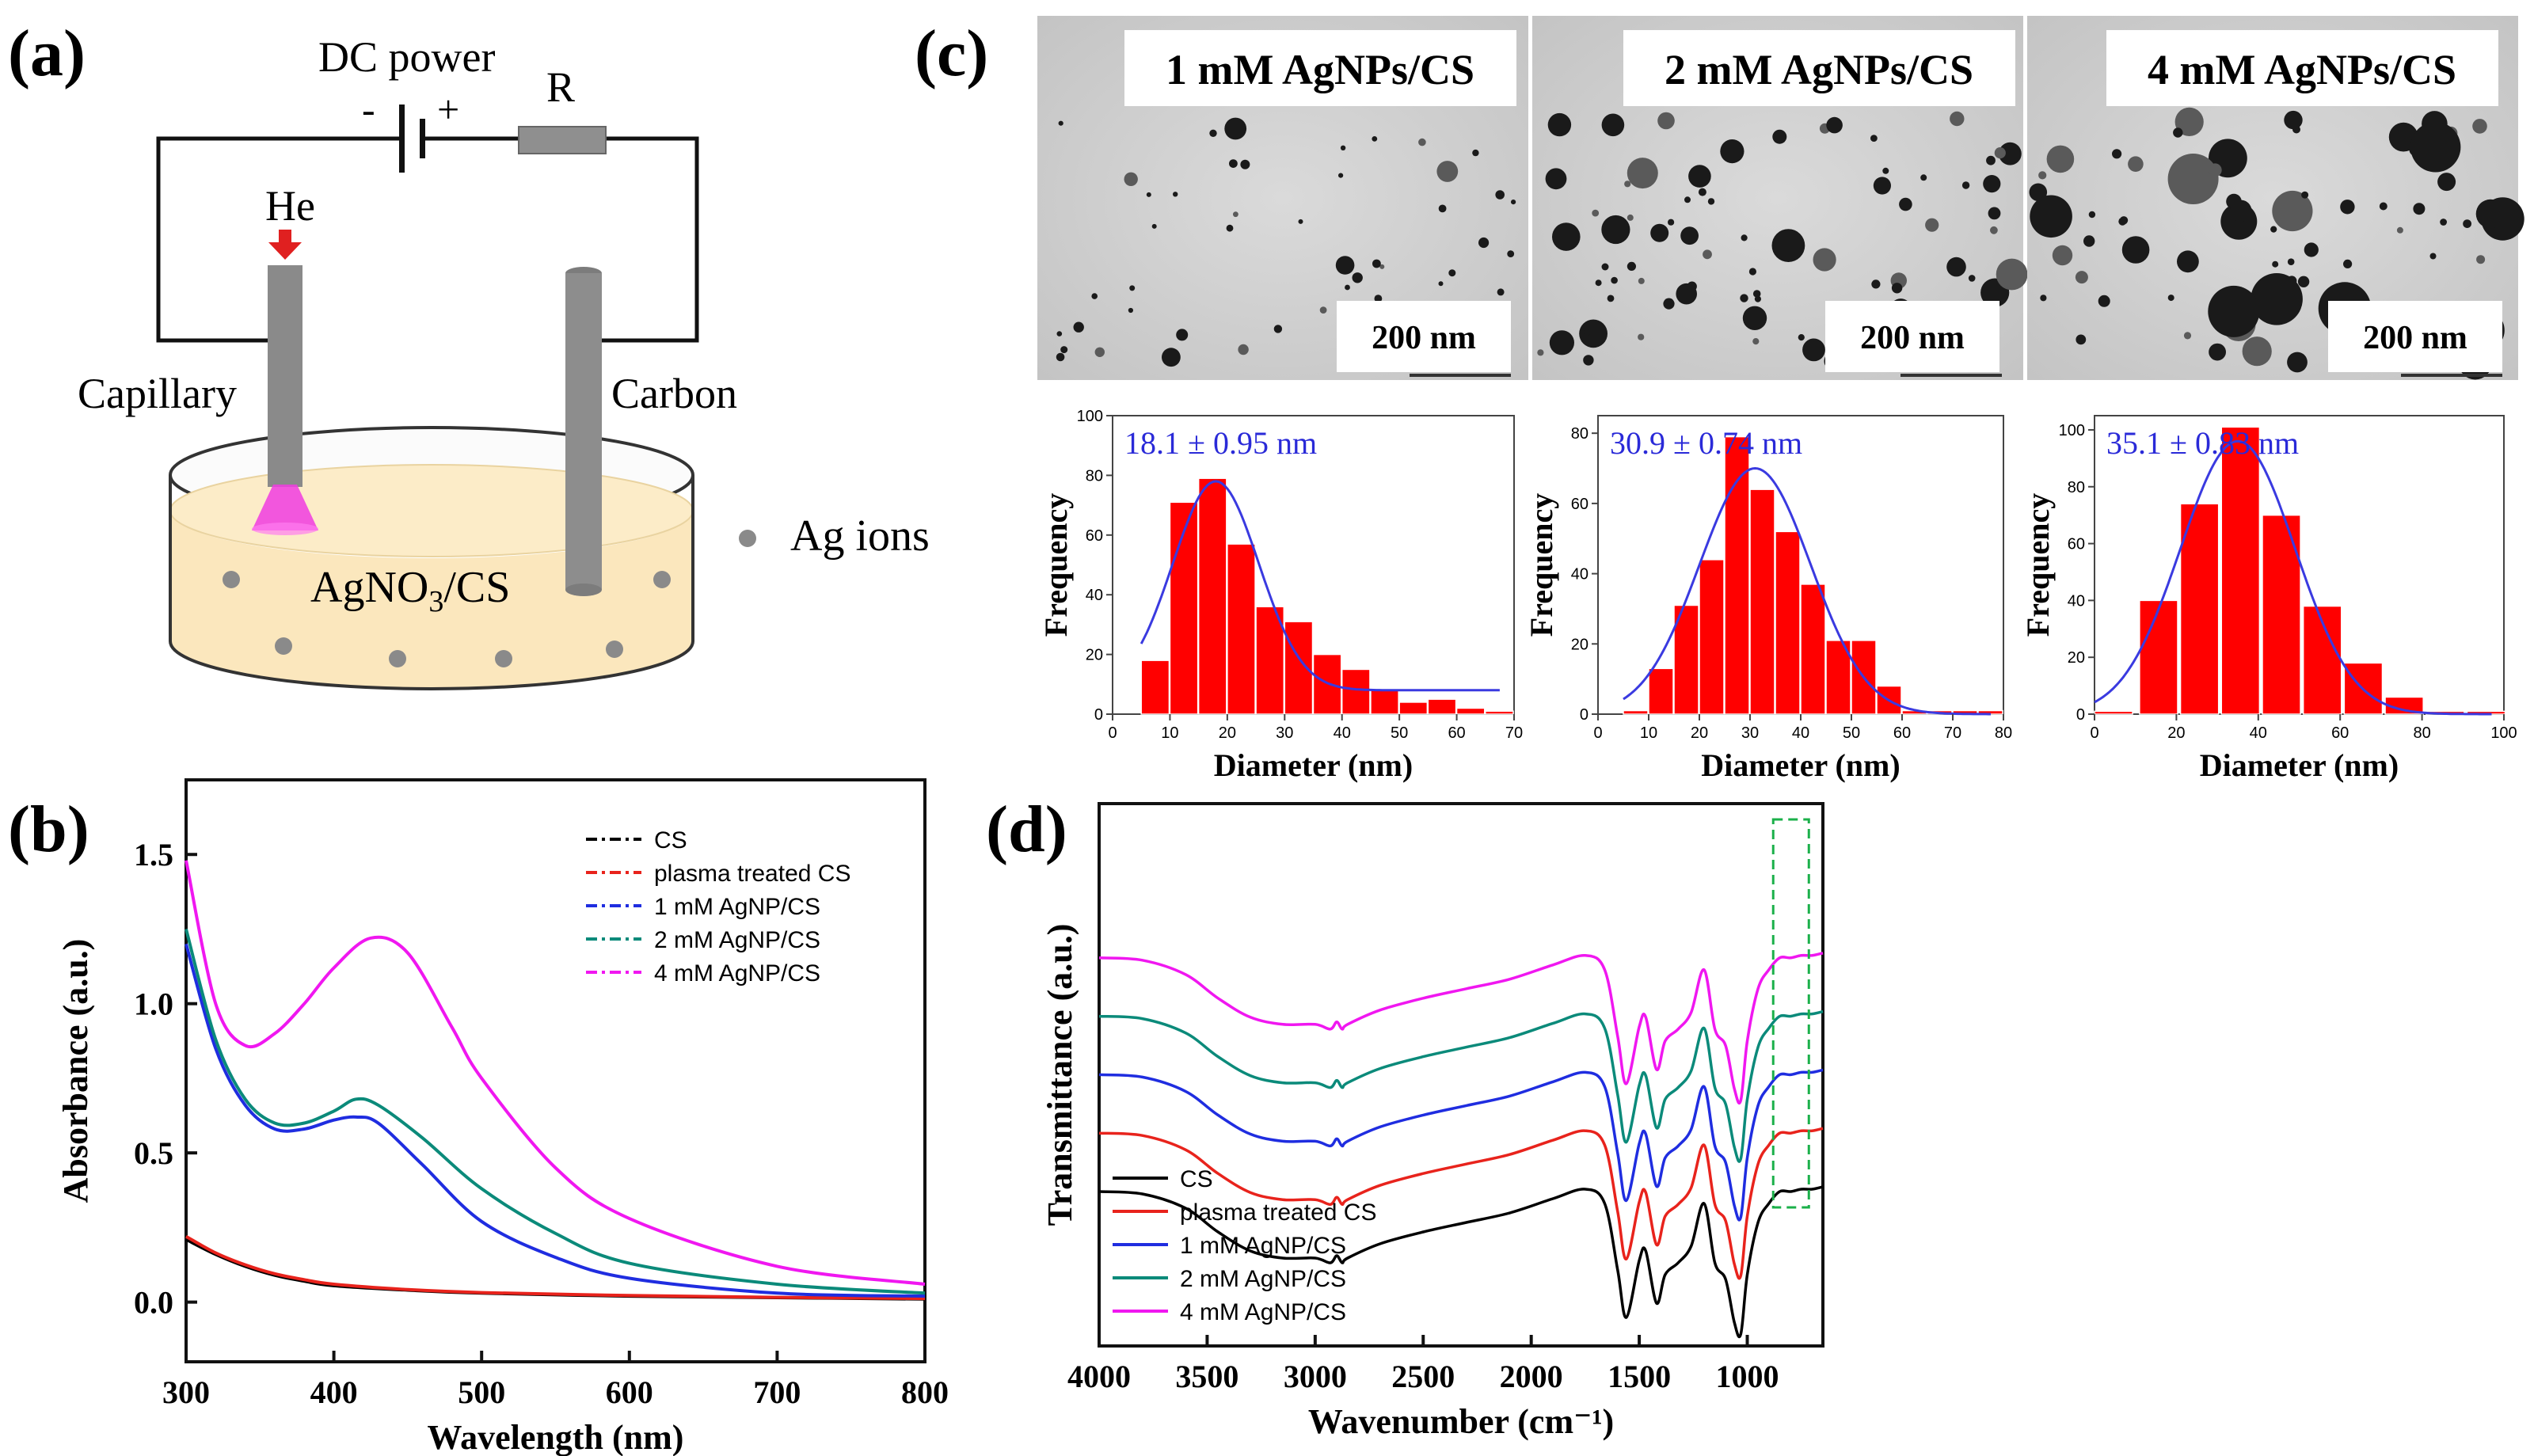 Image resolution: width=2534 pixels, height=1456 pixels. What do you see at coordinates (153, 1153) in the screenshot?
I see `y-tick-label: 0.5` at bounding box center [153, 1153].